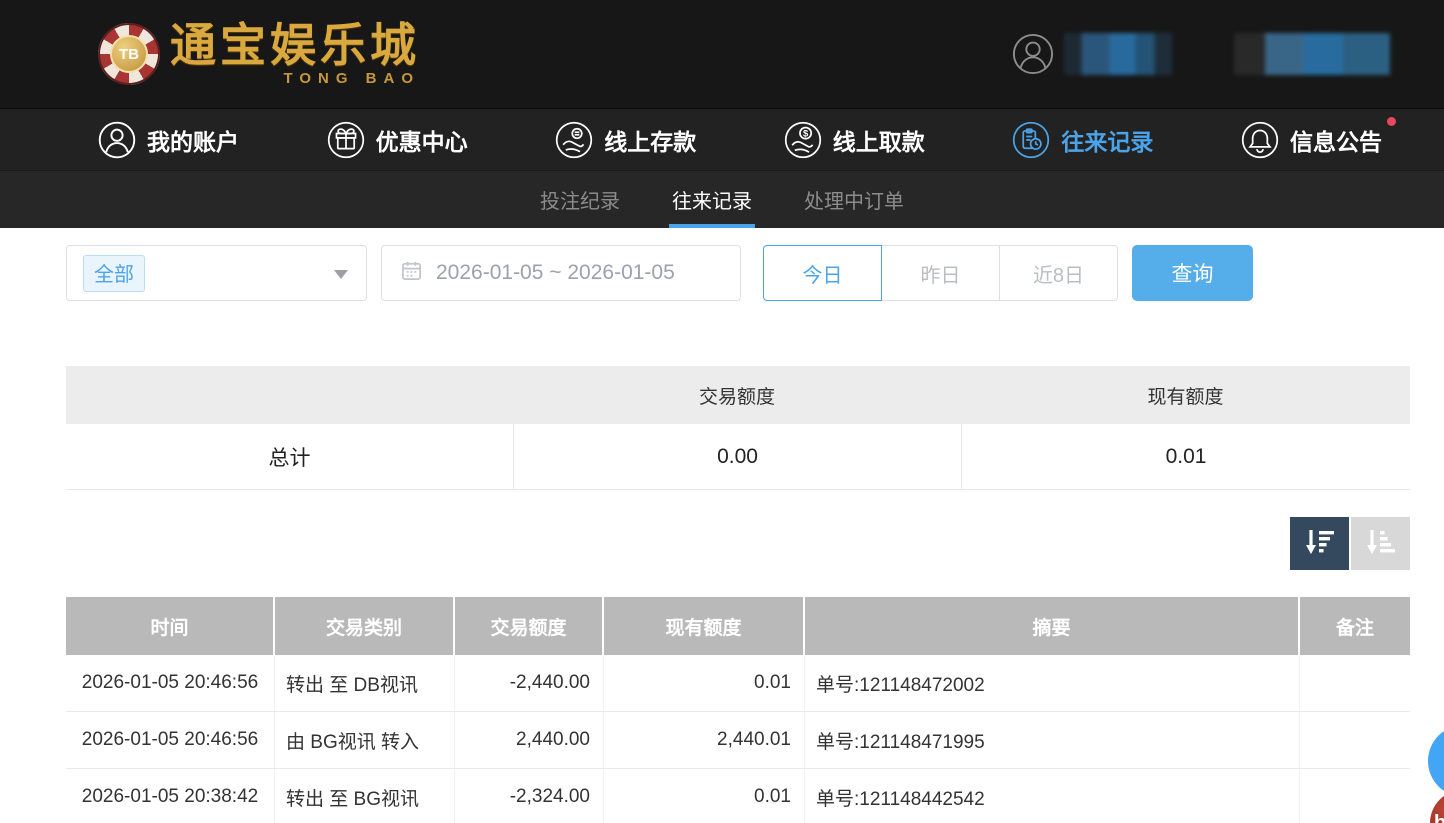  I want to click on tab-betting-records: 投注纪录, so click(580, 199).